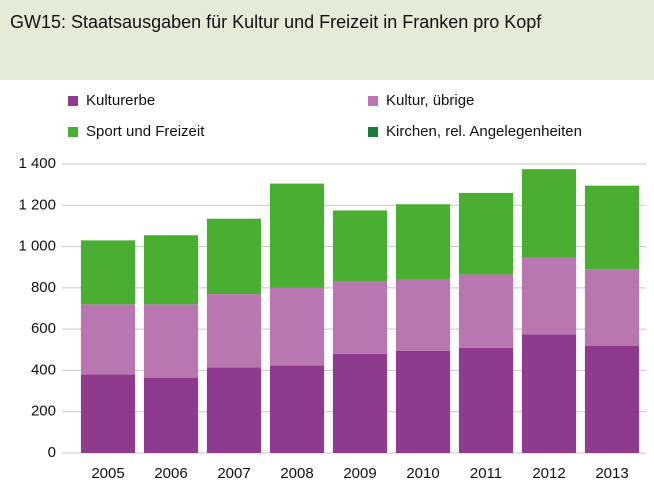 Image resolution: width=654 pixels, height=483 pixels. I want to click on legend-label: Kultur, übrige, so click(430, 100).